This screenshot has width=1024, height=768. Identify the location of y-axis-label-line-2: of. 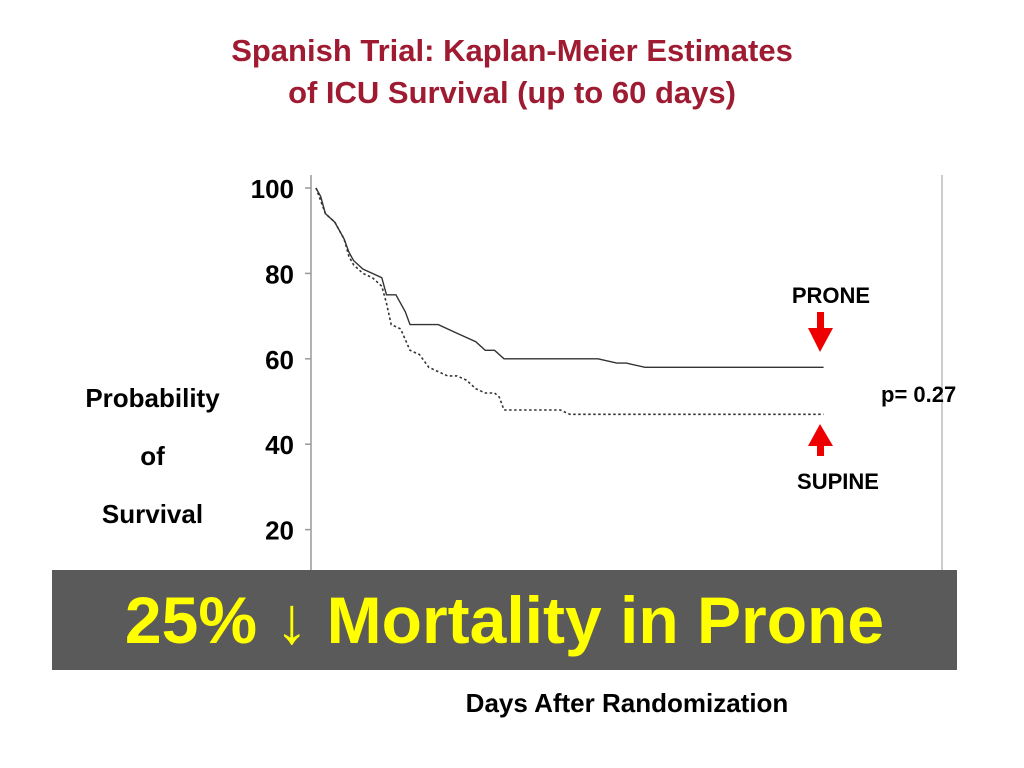
(152, 456).